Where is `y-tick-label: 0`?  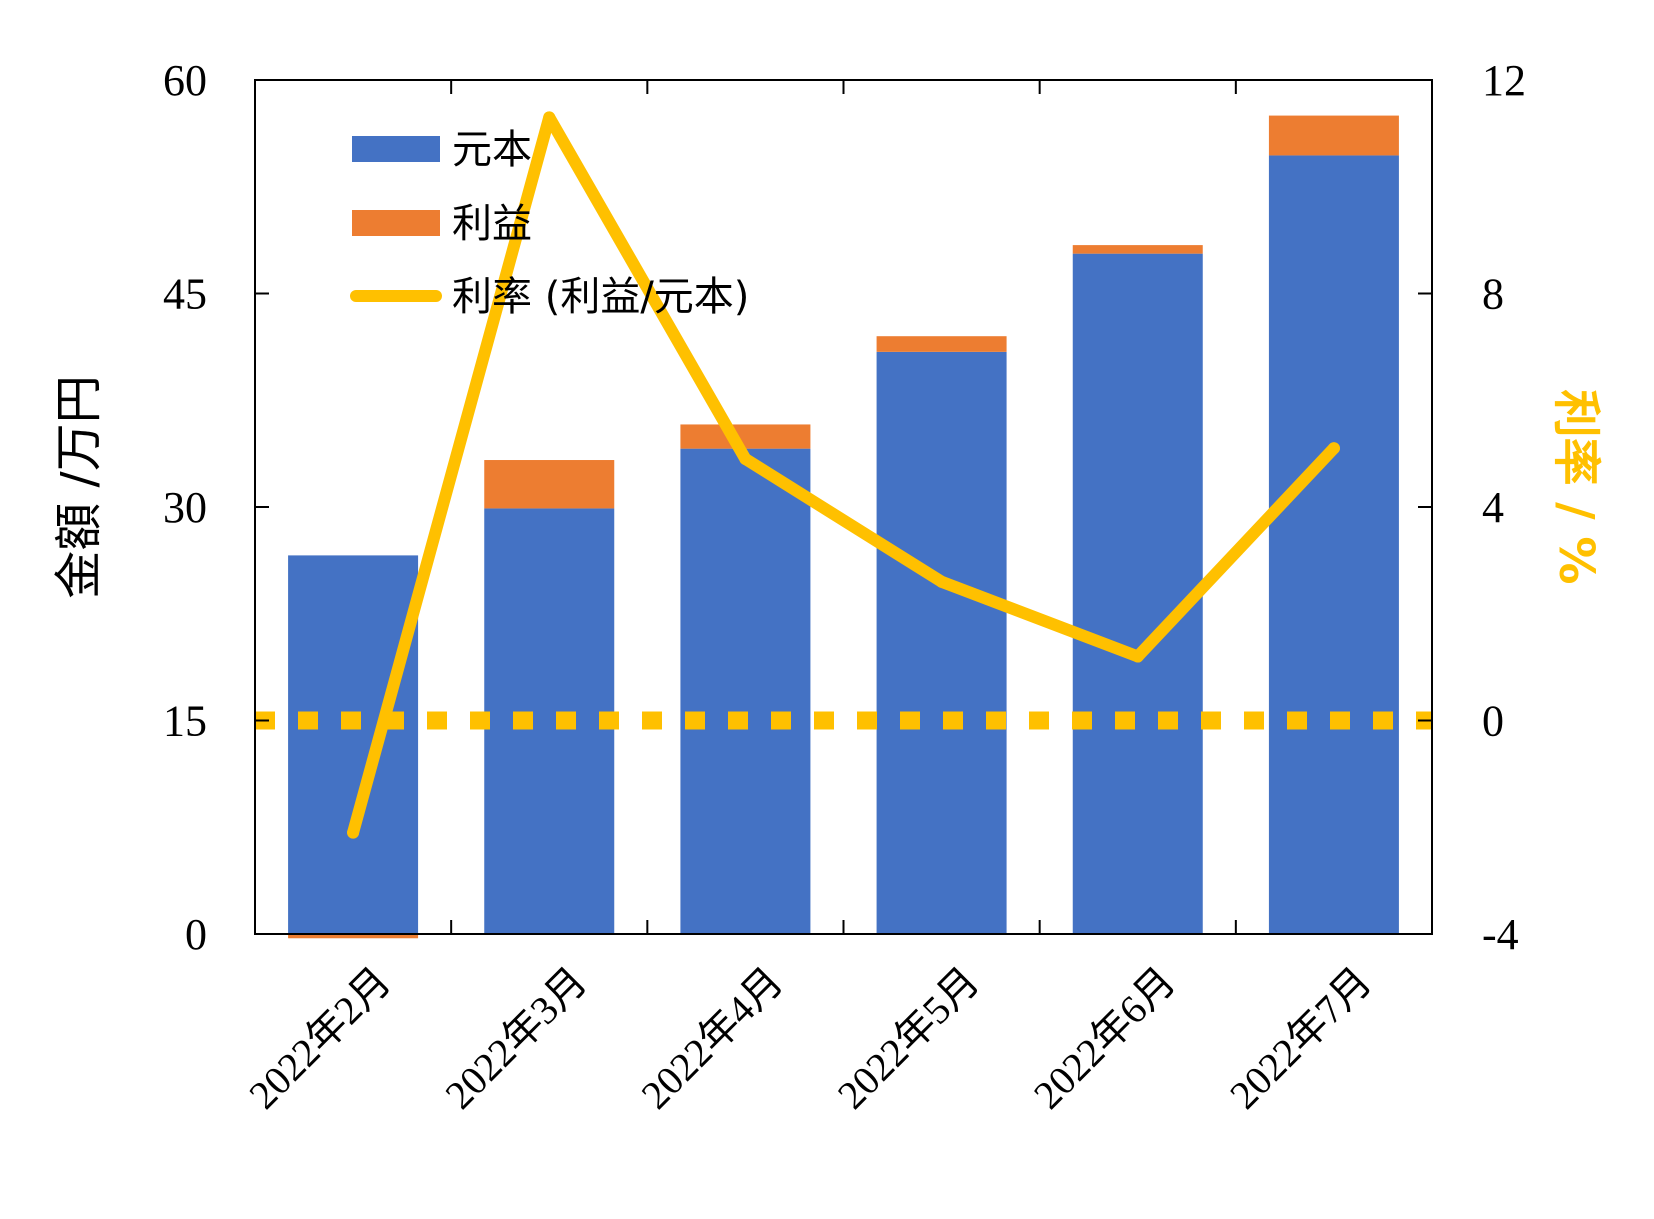
y-tick-label: 0 is located at coordinates (196, 934).